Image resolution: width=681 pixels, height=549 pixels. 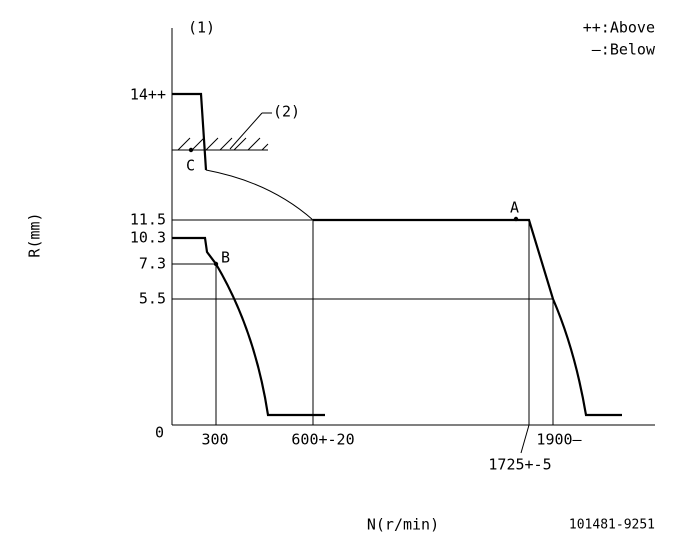 What do you see at coordinates (201, 28) in the screenshot?
I see `marker-1: (1)` at bounding box center [201, 28].